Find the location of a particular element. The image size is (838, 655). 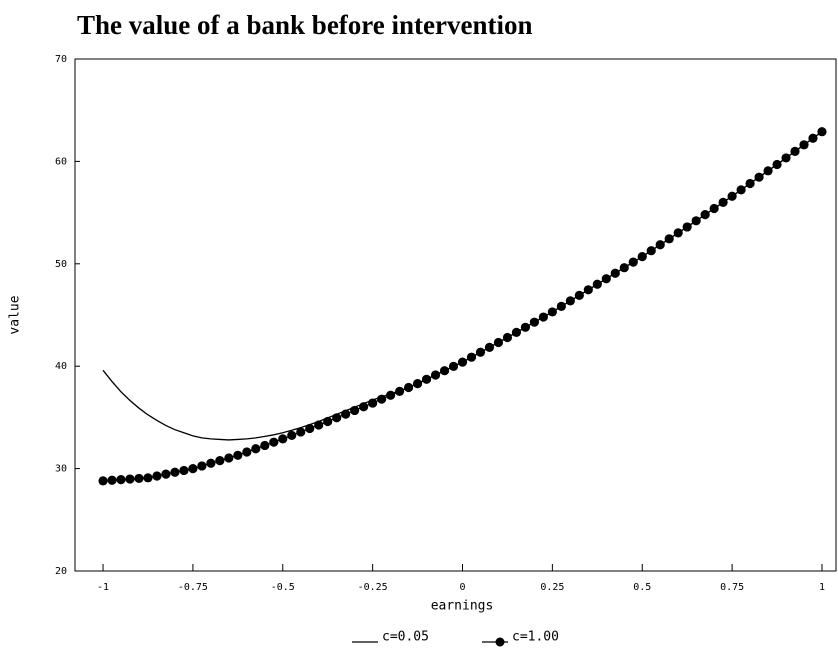

x-tick-label: 0.75 is located at coordinates (732, 587).